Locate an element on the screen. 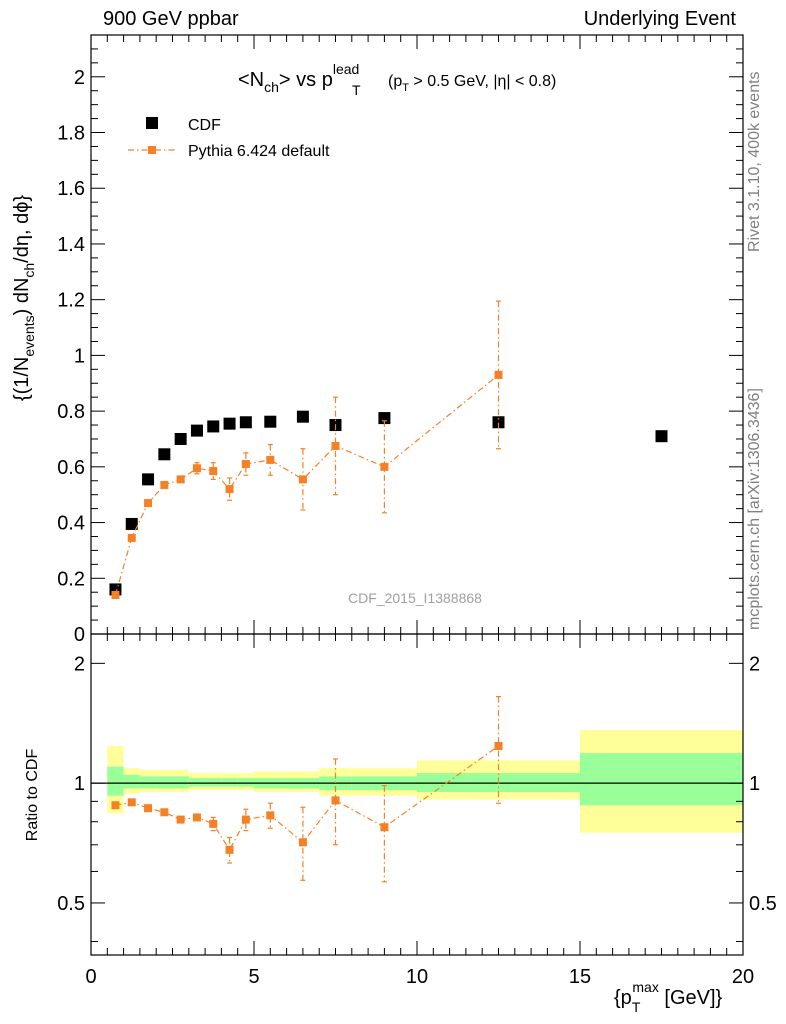  ratio-y-tick-label-right: 2 is located at coordinates (754, 664).